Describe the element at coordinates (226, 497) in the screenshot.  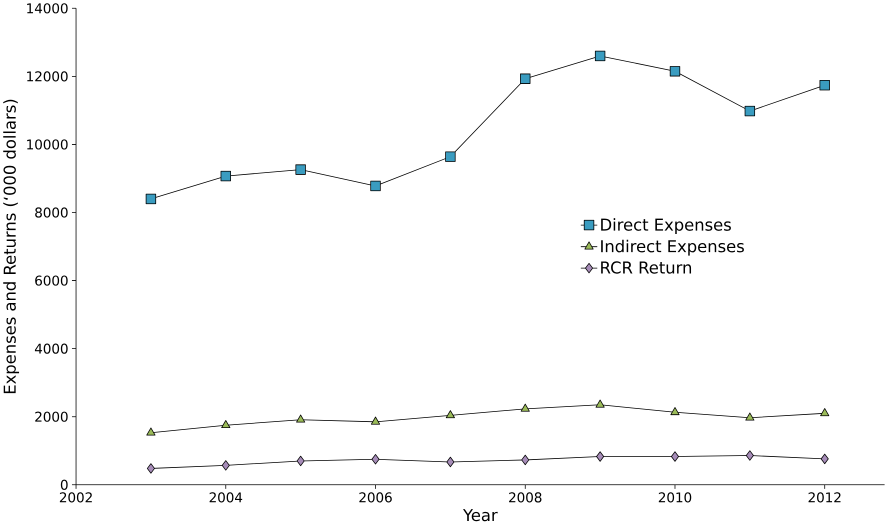
I see `x-tick-label: 2004` at that location.